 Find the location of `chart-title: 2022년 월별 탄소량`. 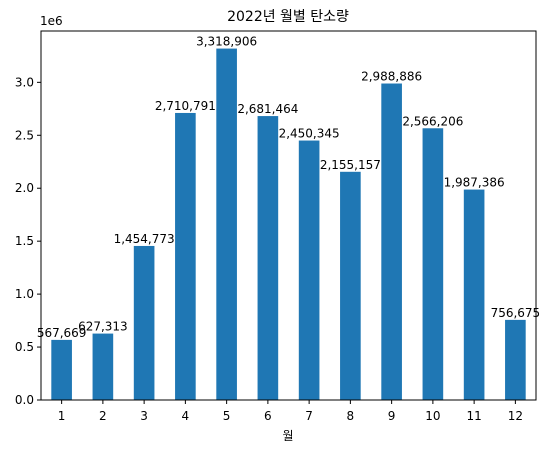

chart-title: 2022년 월별 탄소량 is located at coordinates (288, 17).